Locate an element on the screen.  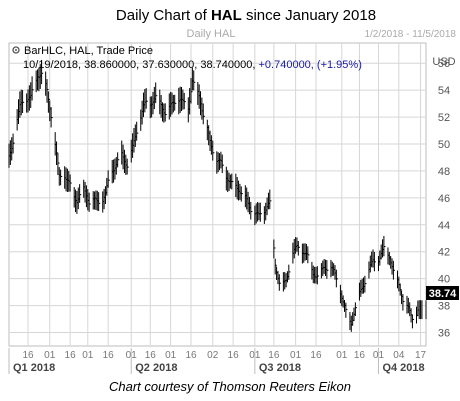
currency-label: USD is located at coordinates (443, 62).